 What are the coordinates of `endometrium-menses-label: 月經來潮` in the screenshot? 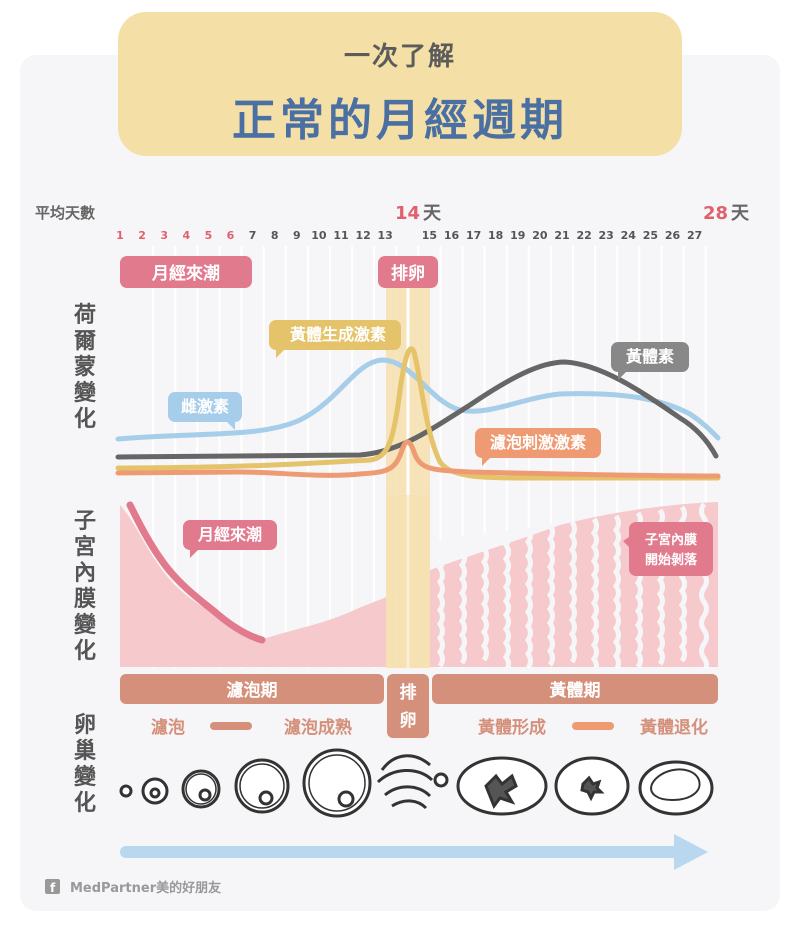 It's located at (229, 534).